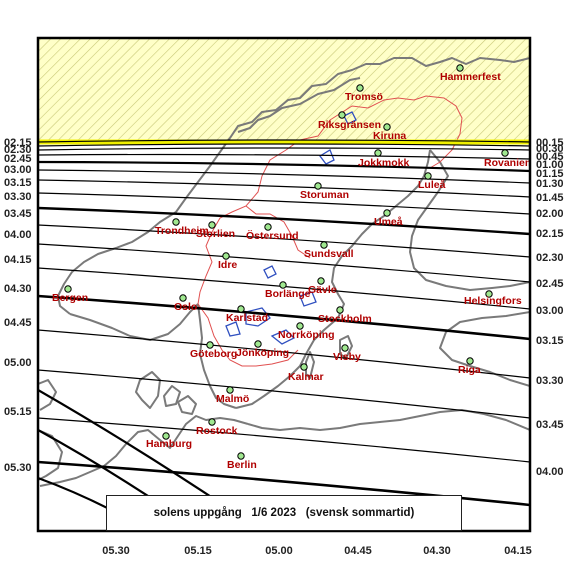 Image resolution: width=570 pixels, height=570 pixels. What do you see at coordinates (469, 370) in the screenshot?
I see `city-label: Riga` at bounding box center [469, 370].